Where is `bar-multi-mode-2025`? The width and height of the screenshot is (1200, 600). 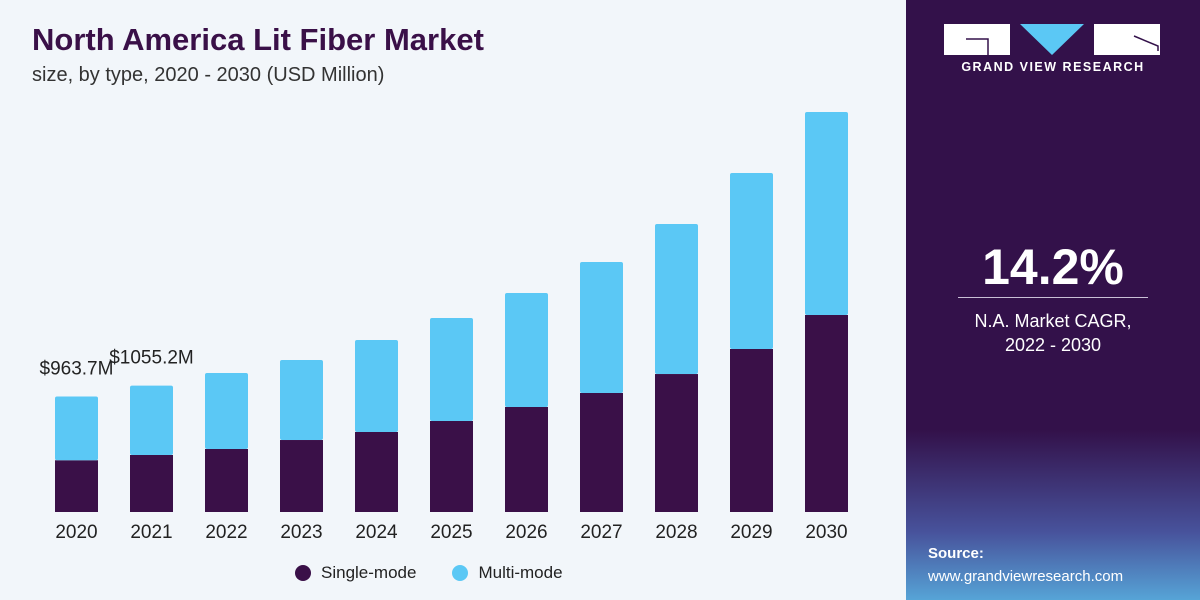
bar-multi-mode-2025 is located at coordinates (451, 369).